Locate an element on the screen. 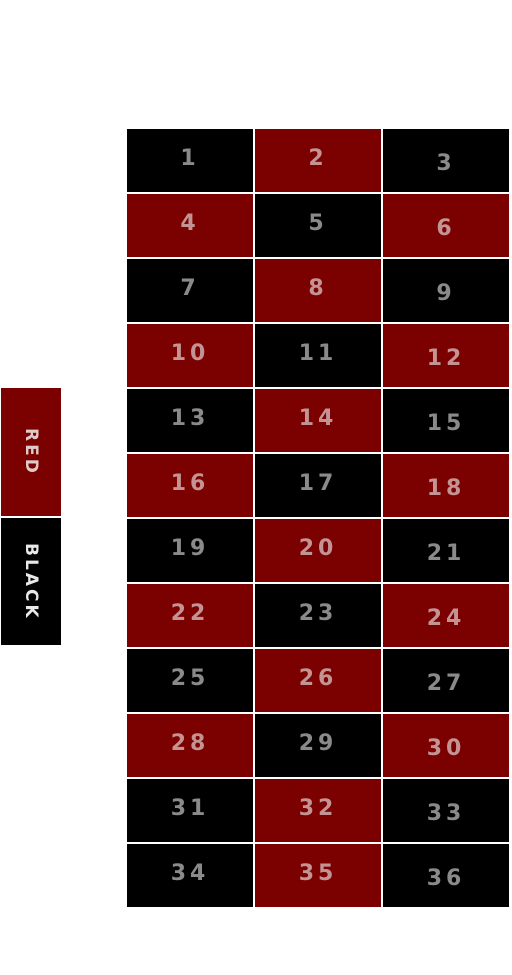  number-cell-24: 24 is located at coordinates (446, 615).